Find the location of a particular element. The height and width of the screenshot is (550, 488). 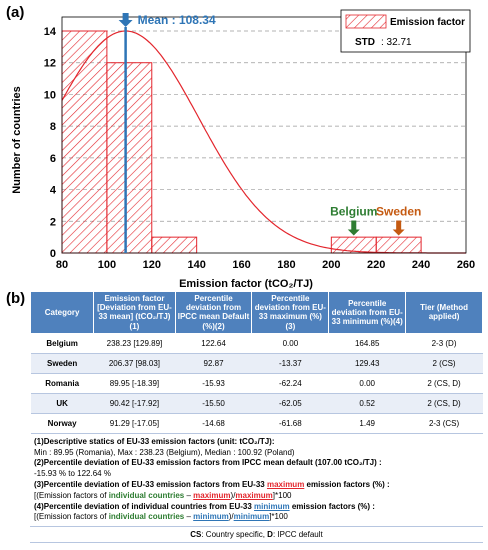

country-marker-label: Sweden is located at coordinates (398, 212).